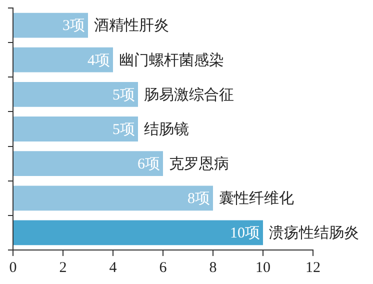  Describe the element at coordinates (171, 60) in the screenshot. I see `y-tick-label: 幽门螺杆菌感染` at that location.